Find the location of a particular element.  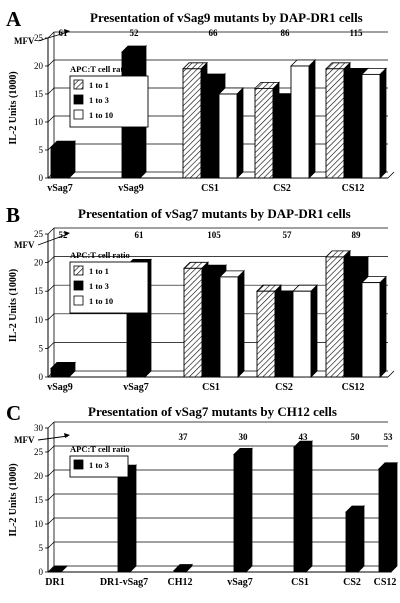

mfv-value: 30 is located at coordinates (244, 437).